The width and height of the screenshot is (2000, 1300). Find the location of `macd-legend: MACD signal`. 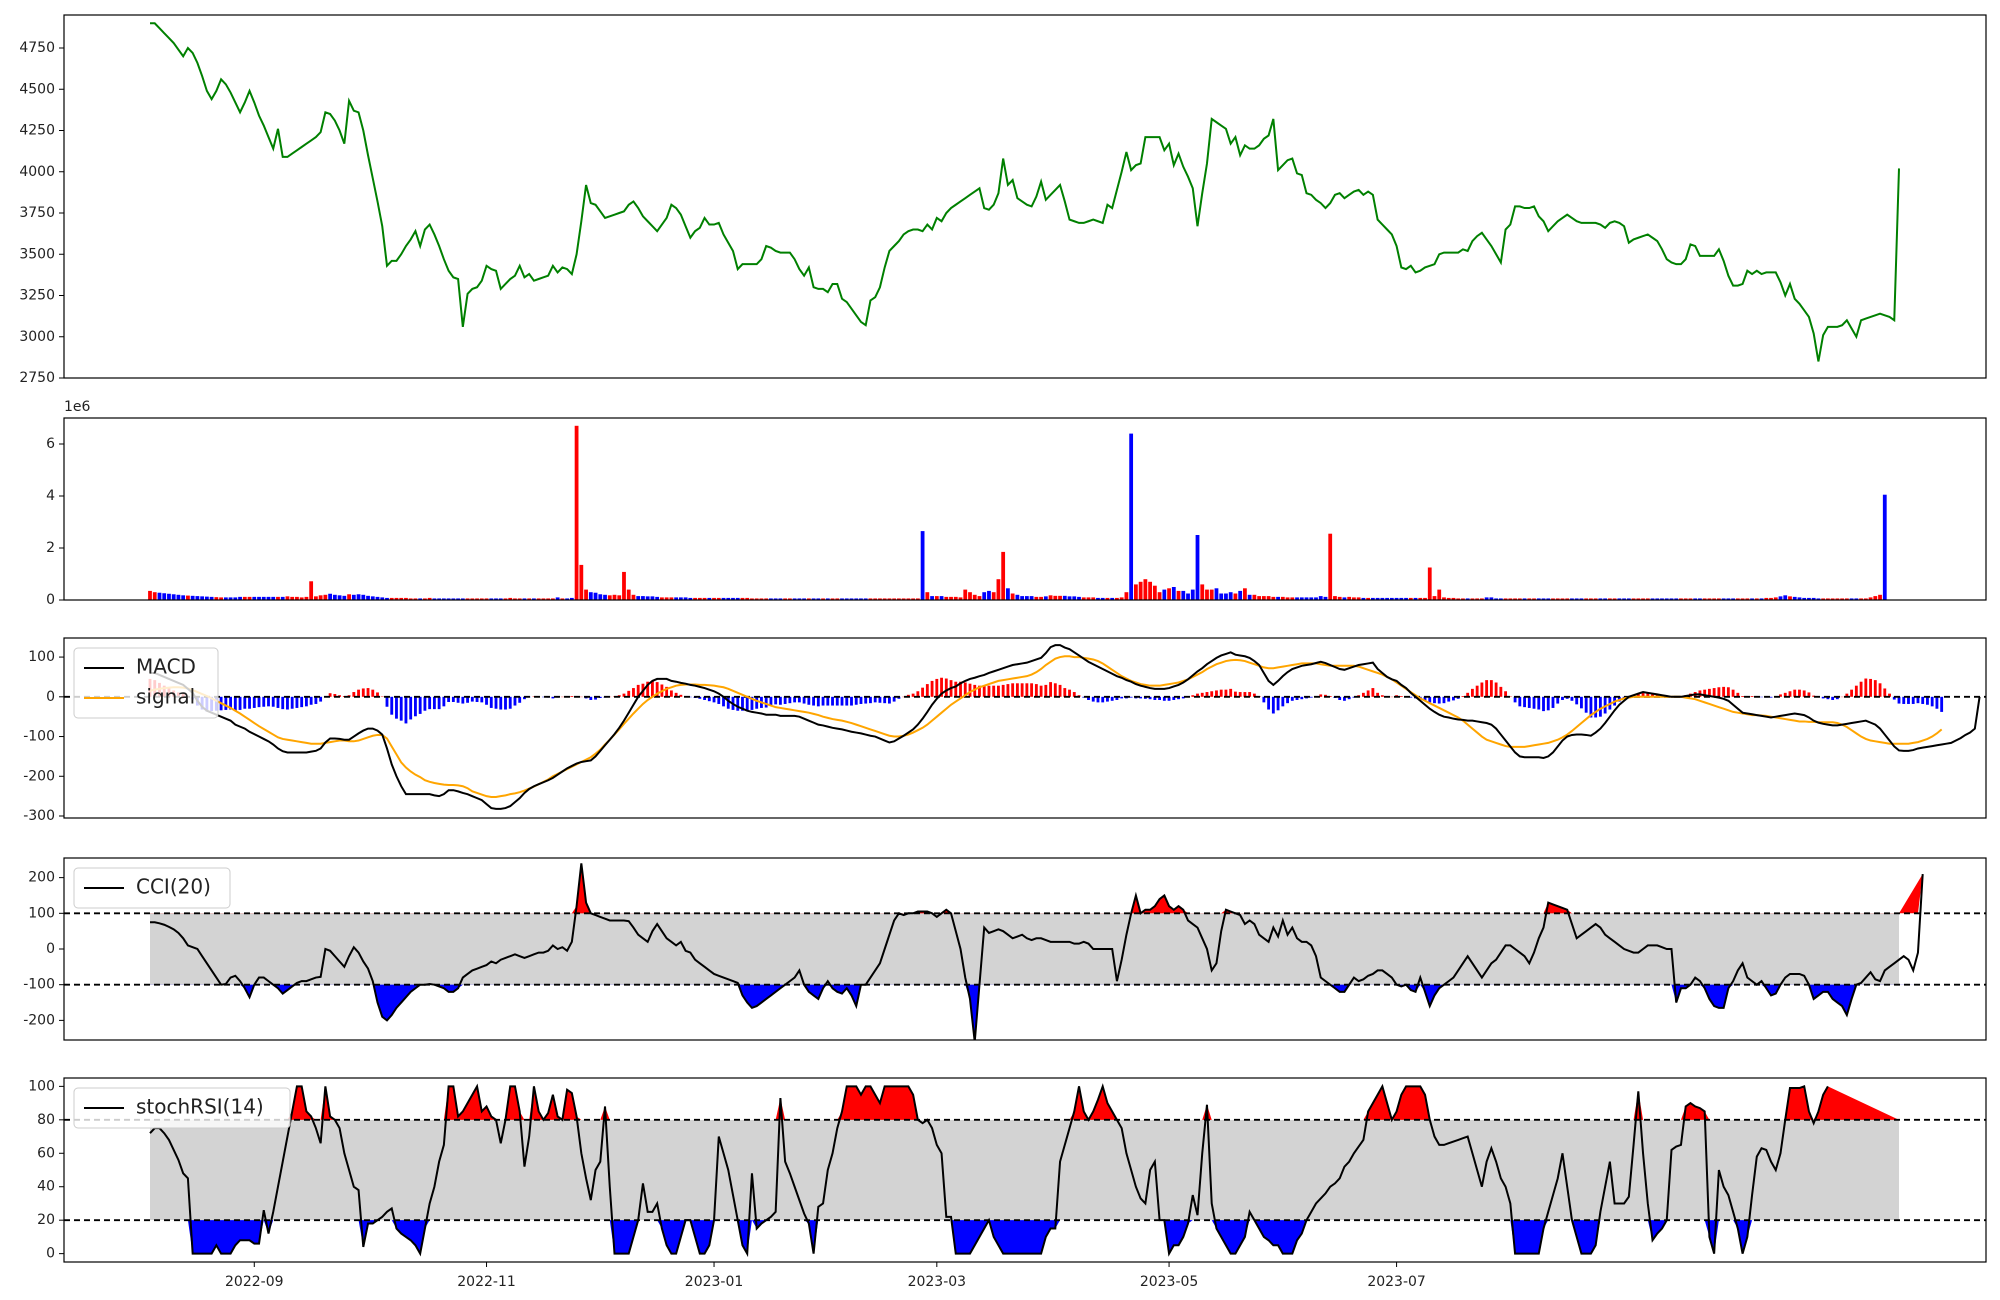

macd-legend: MACD signal is located at coordinates (146, 683).